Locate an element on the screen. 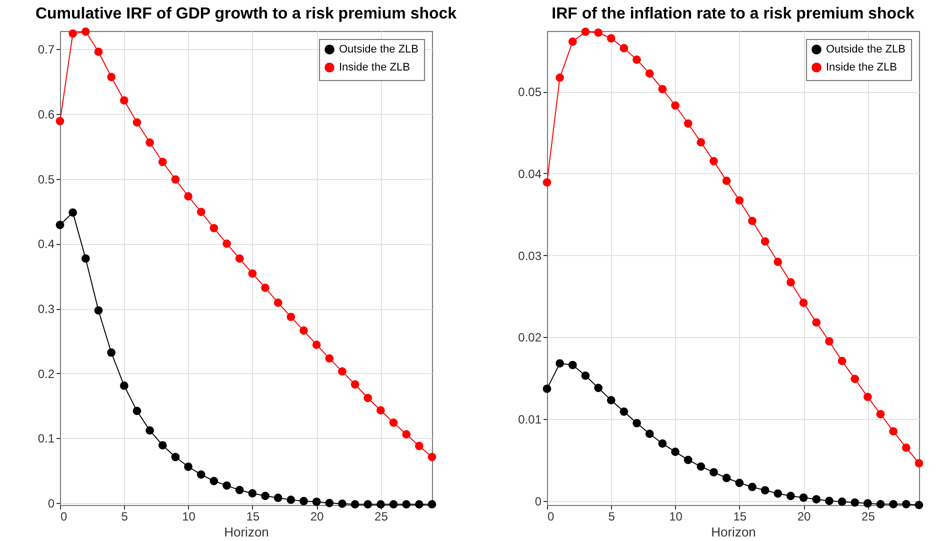  y-tick-label: 0.04 is located at coordinates (530, 173).